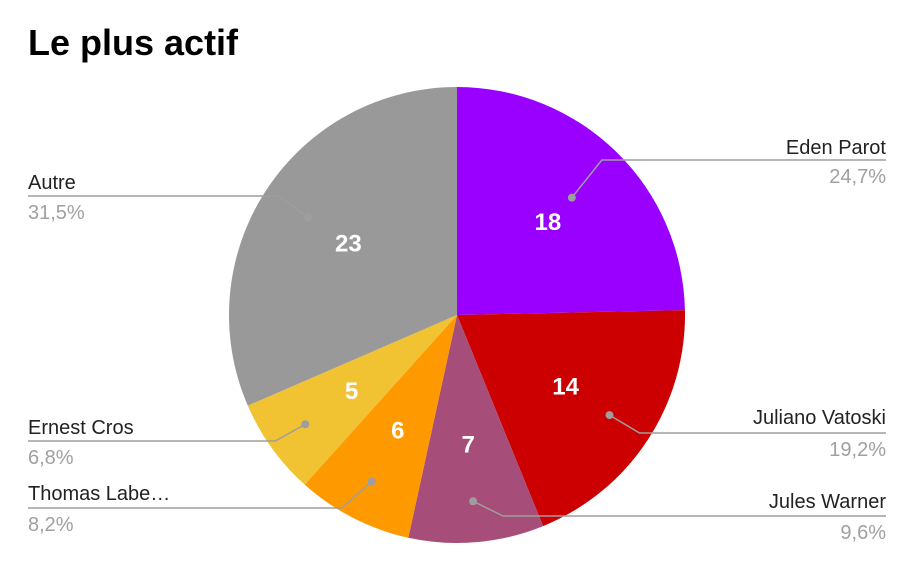 Image resolution: width=914 pixels, height=572 pixels. I want to click on slice-percent-thomas-labe: 8,2%, so click(51, 525).